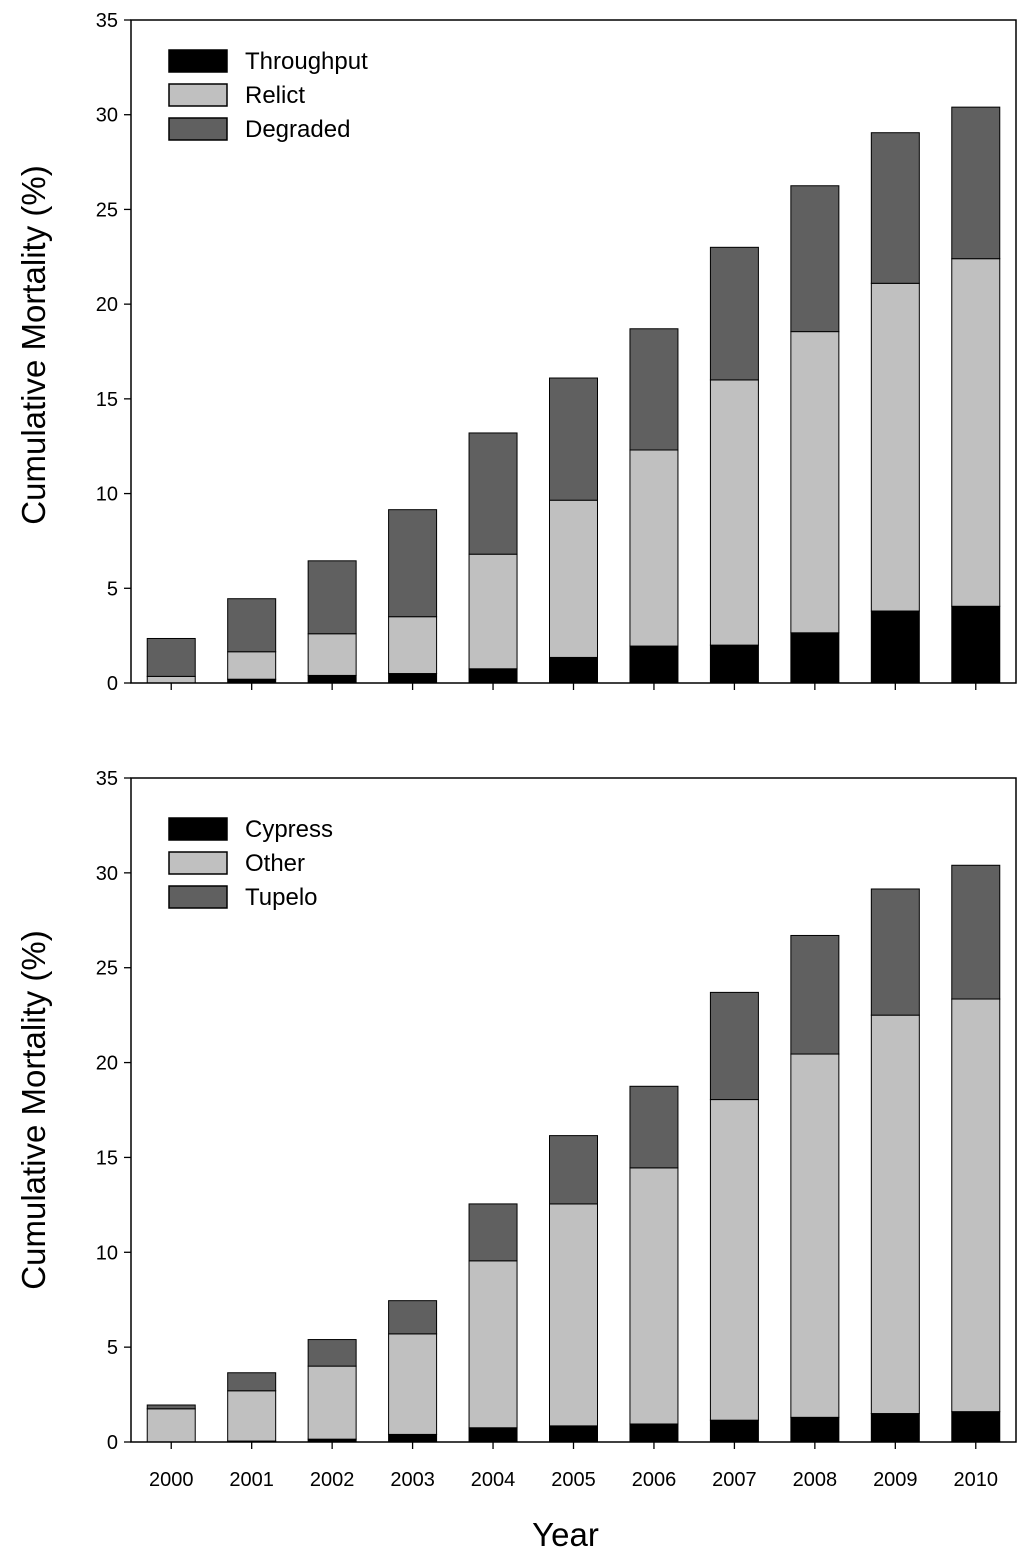  What do you see at coordinates (332, 654) in the screenshot?
I see `bar-relict-2002` at bounding box center [332, 654].